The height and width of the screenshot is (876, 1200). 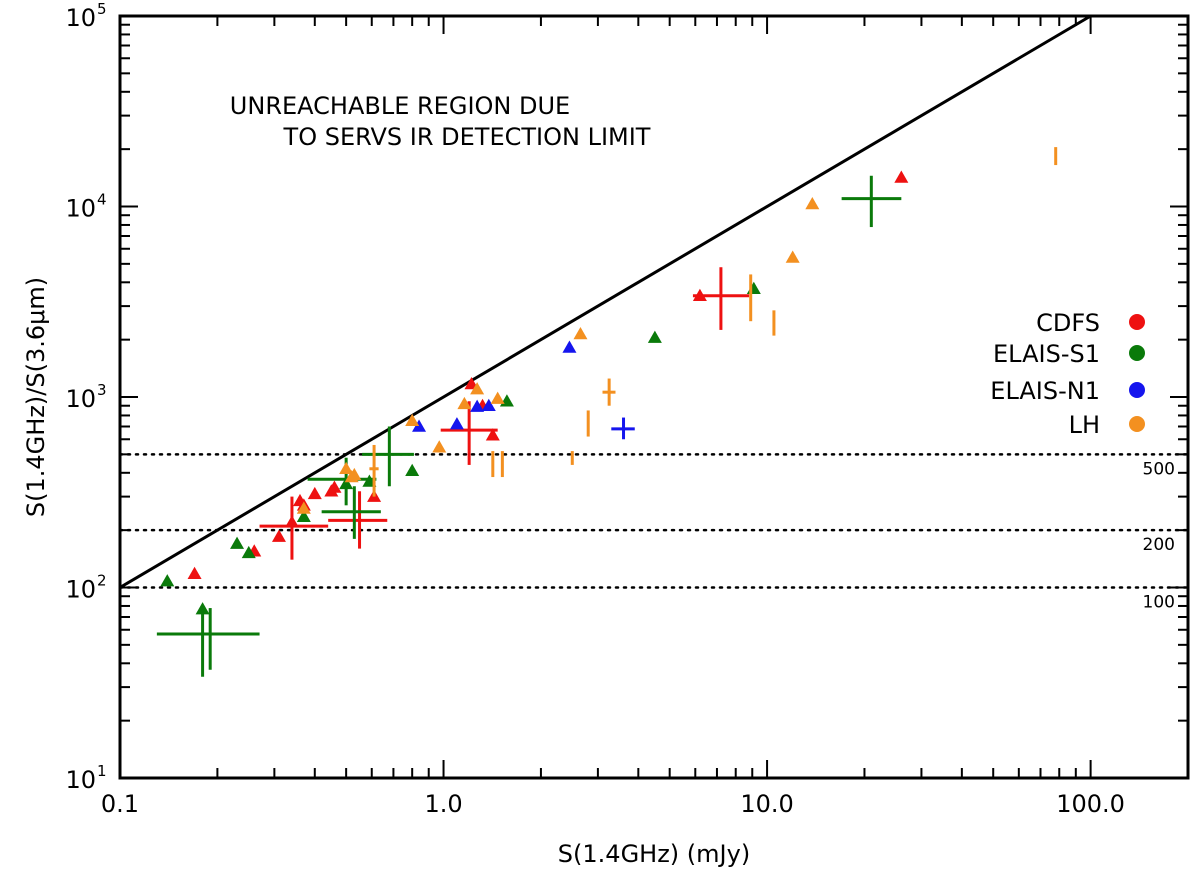 I want to click on y-axis-title: S(1.4GHz)/S(3.6μm), so click(x=36, y=397).